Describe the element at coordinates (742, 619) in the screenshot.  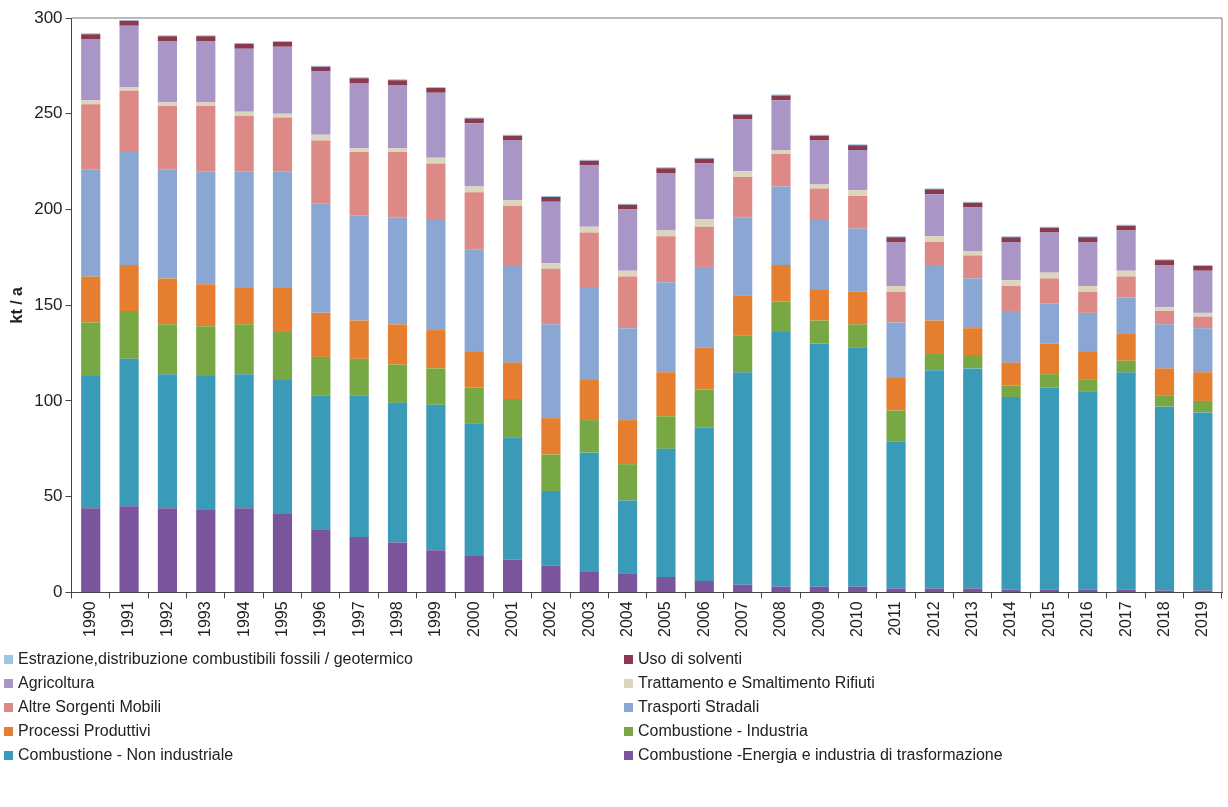
I see `x-tick-label: 2007` at that location.